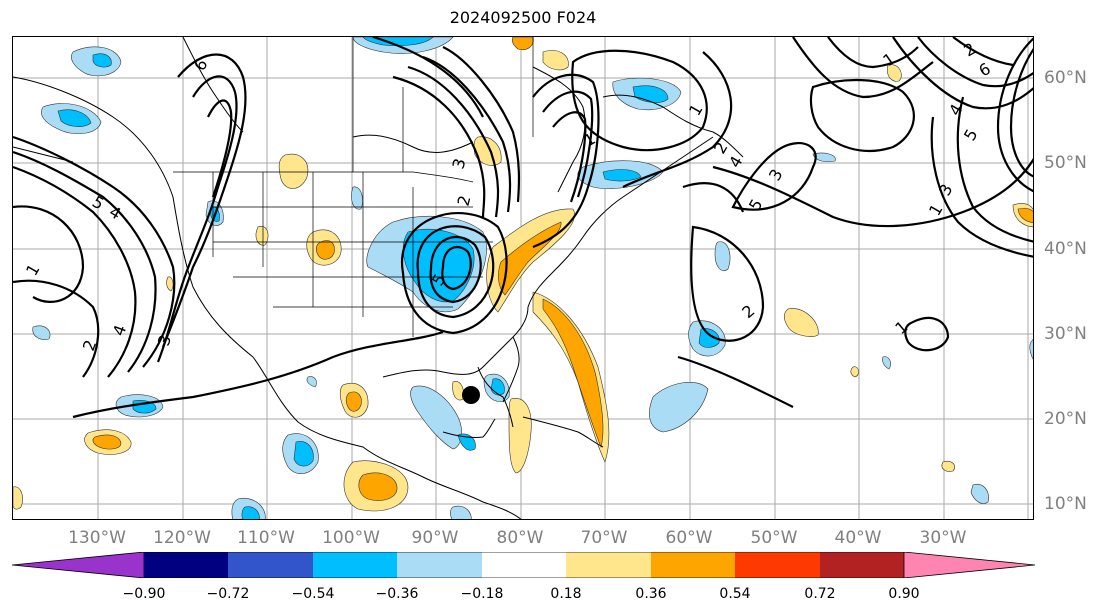 This screenshot has width=1105, height=615. What do you see at coordinates (748, 311) in the screenshot?
I see `contour-label-2d: 2` at bounding box center [748, 311].